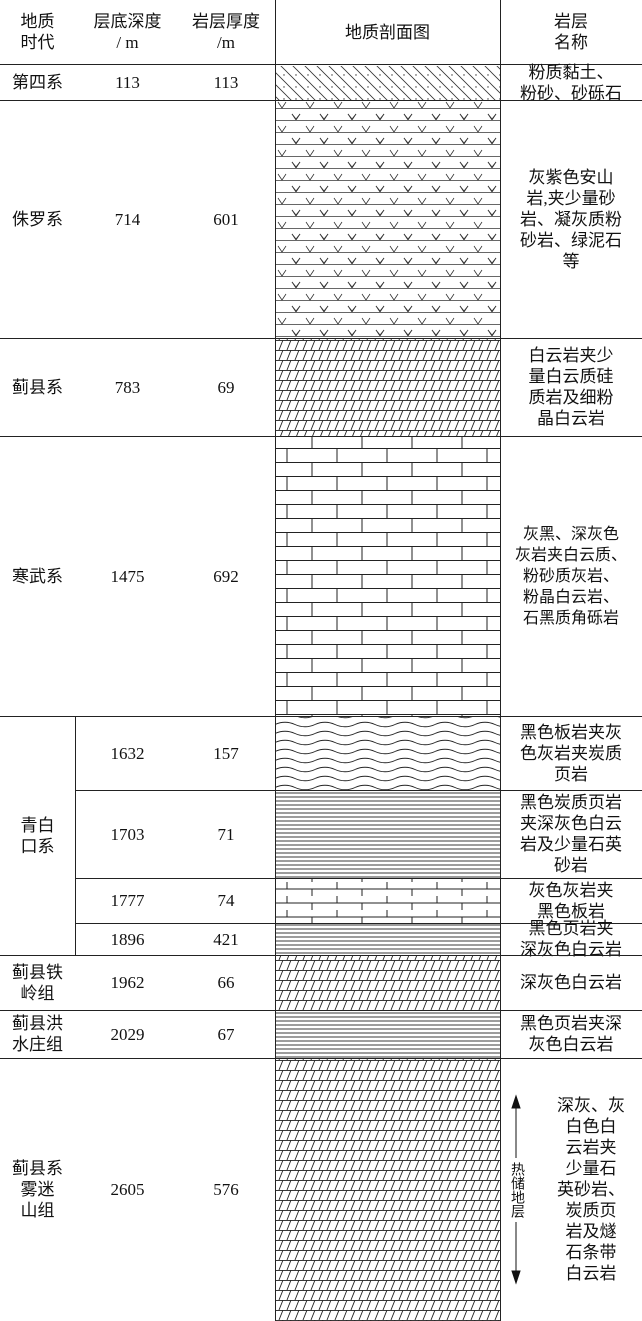 This screenshot has height=1321, width=642. Describe the element at coordinates (127, 753) in the screenshot. I see `depth-cell: 1632` at that location.